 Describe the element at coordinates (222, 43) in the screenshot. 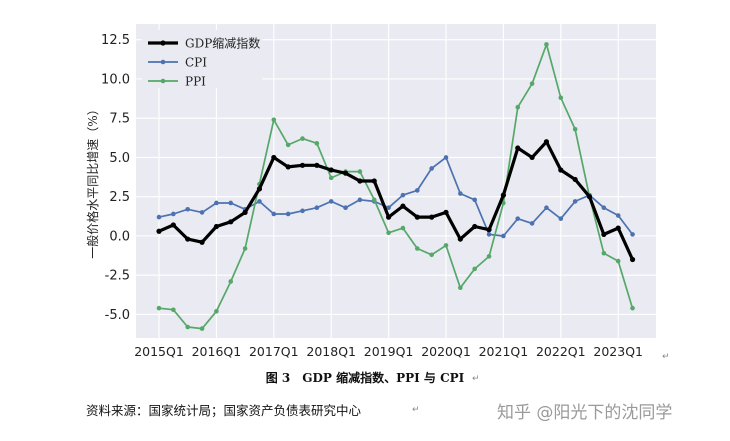

I see `legend-label: GDP缩减指数` at that location.